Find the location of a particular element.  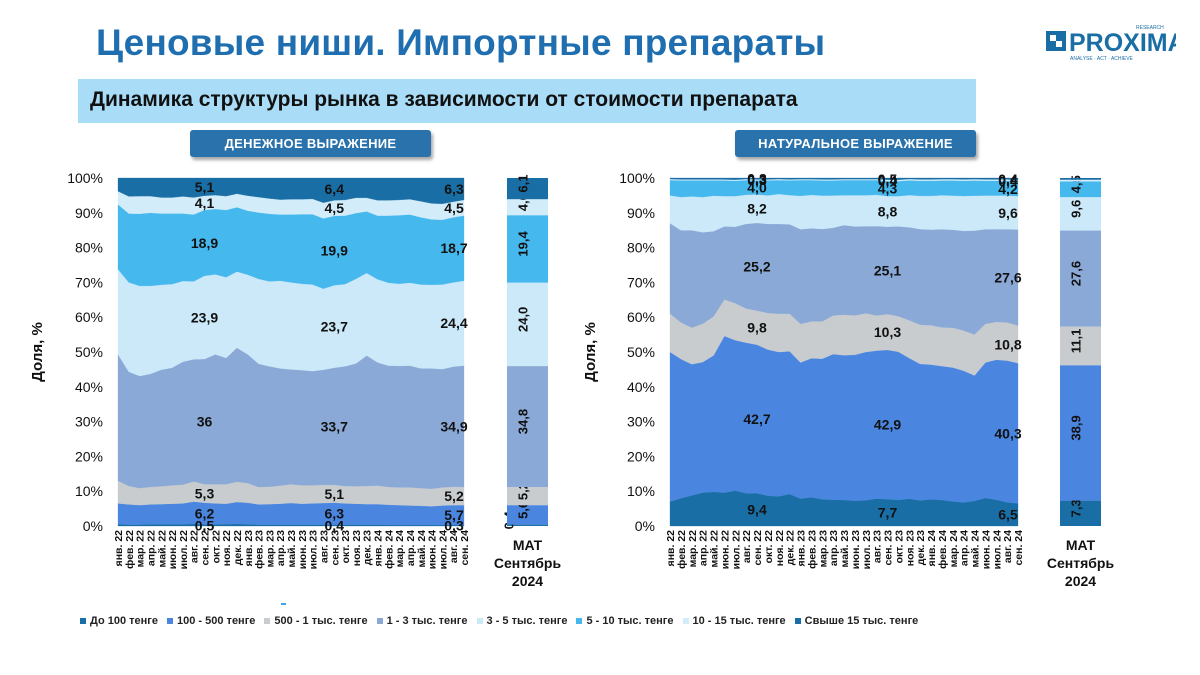

data-label: 9,4 is located at coordinates (757, 510).